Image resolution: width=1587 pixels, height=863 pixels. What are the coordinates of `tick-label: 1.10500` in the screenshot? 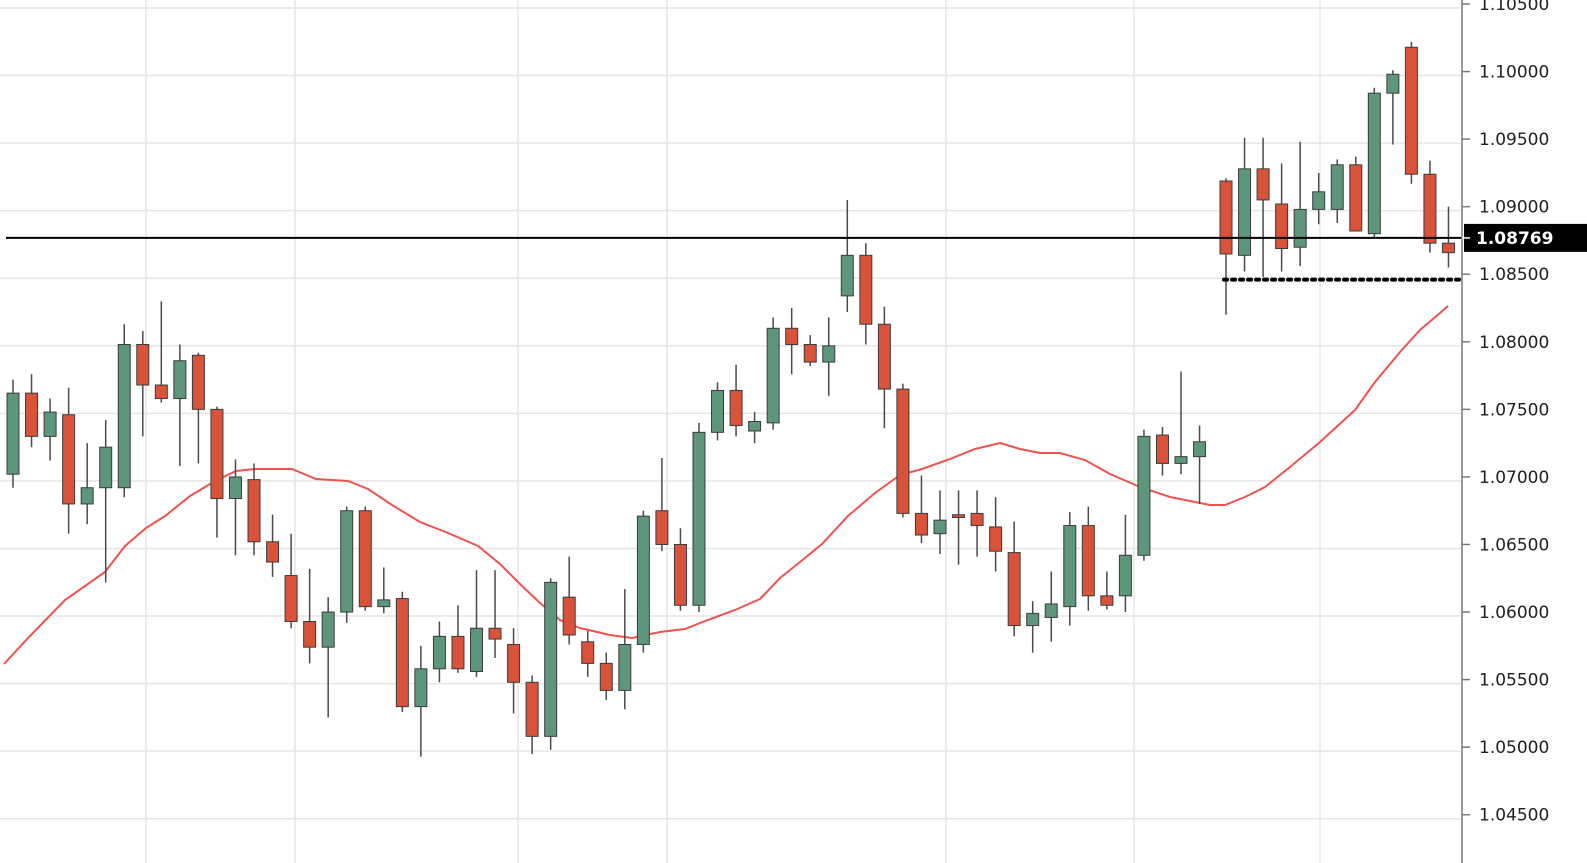 It's located at (1514, 7).